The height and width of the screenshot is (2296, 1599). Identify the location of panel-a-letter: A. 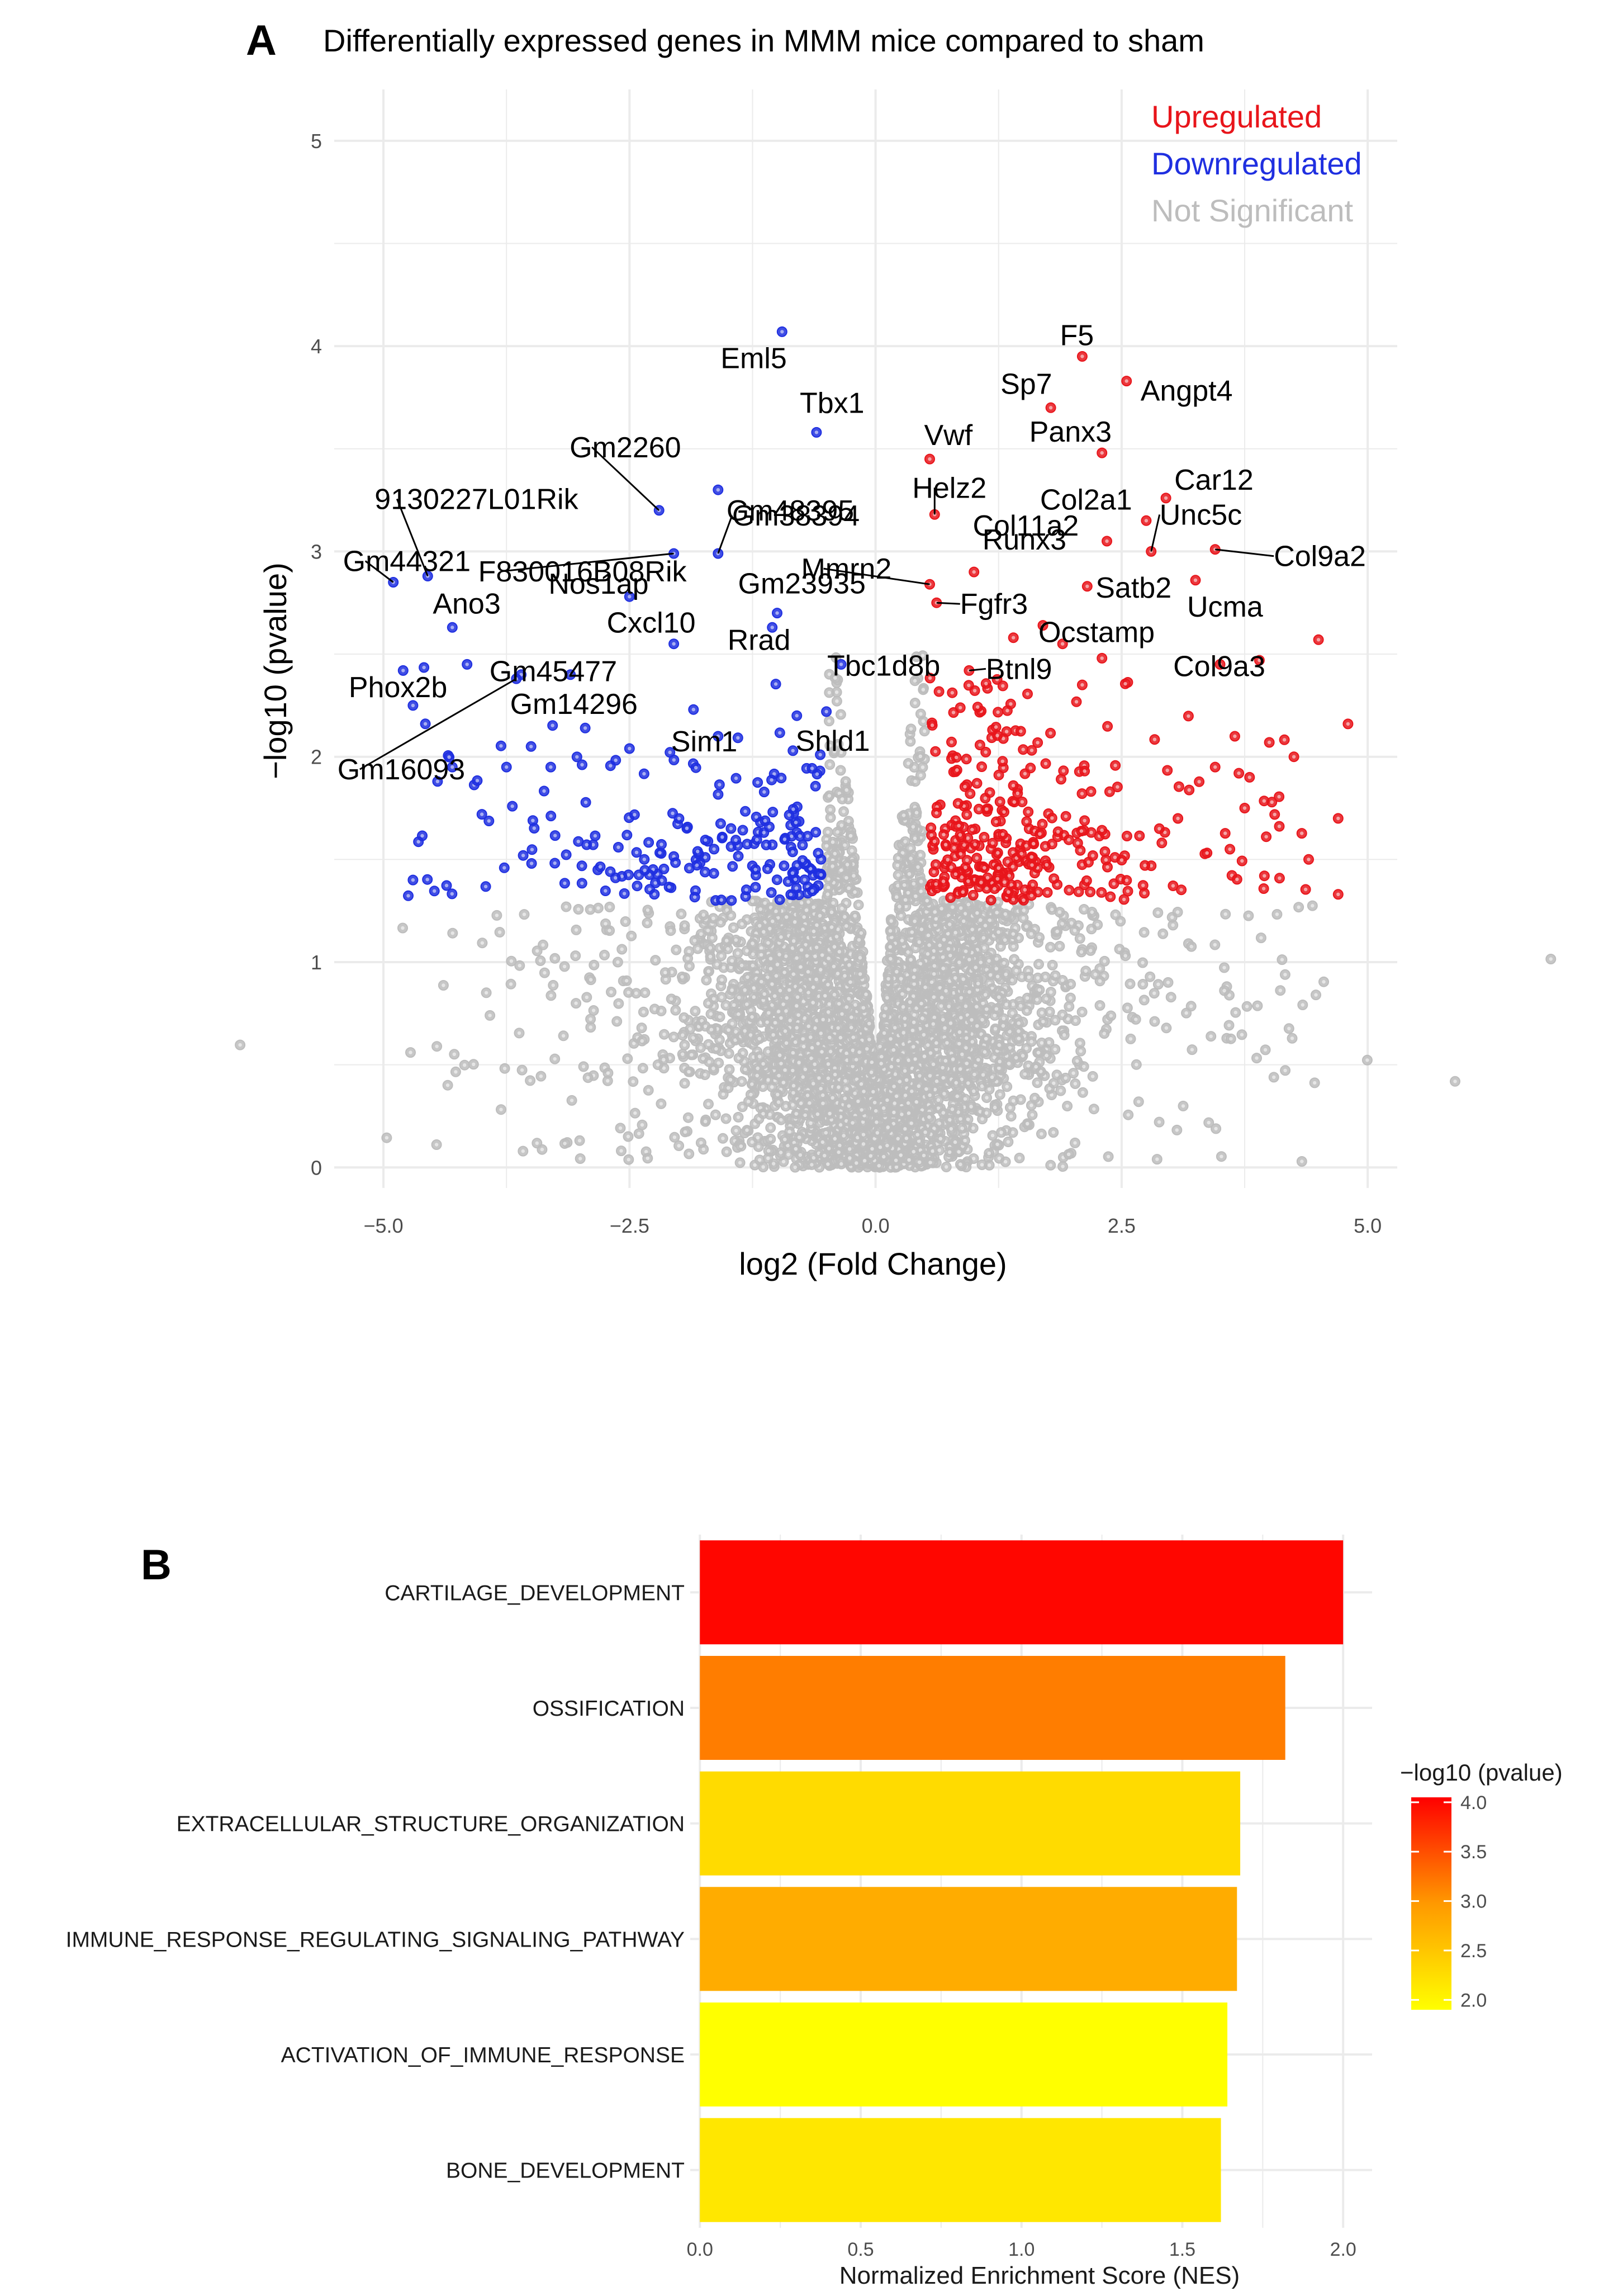
(261, 40).